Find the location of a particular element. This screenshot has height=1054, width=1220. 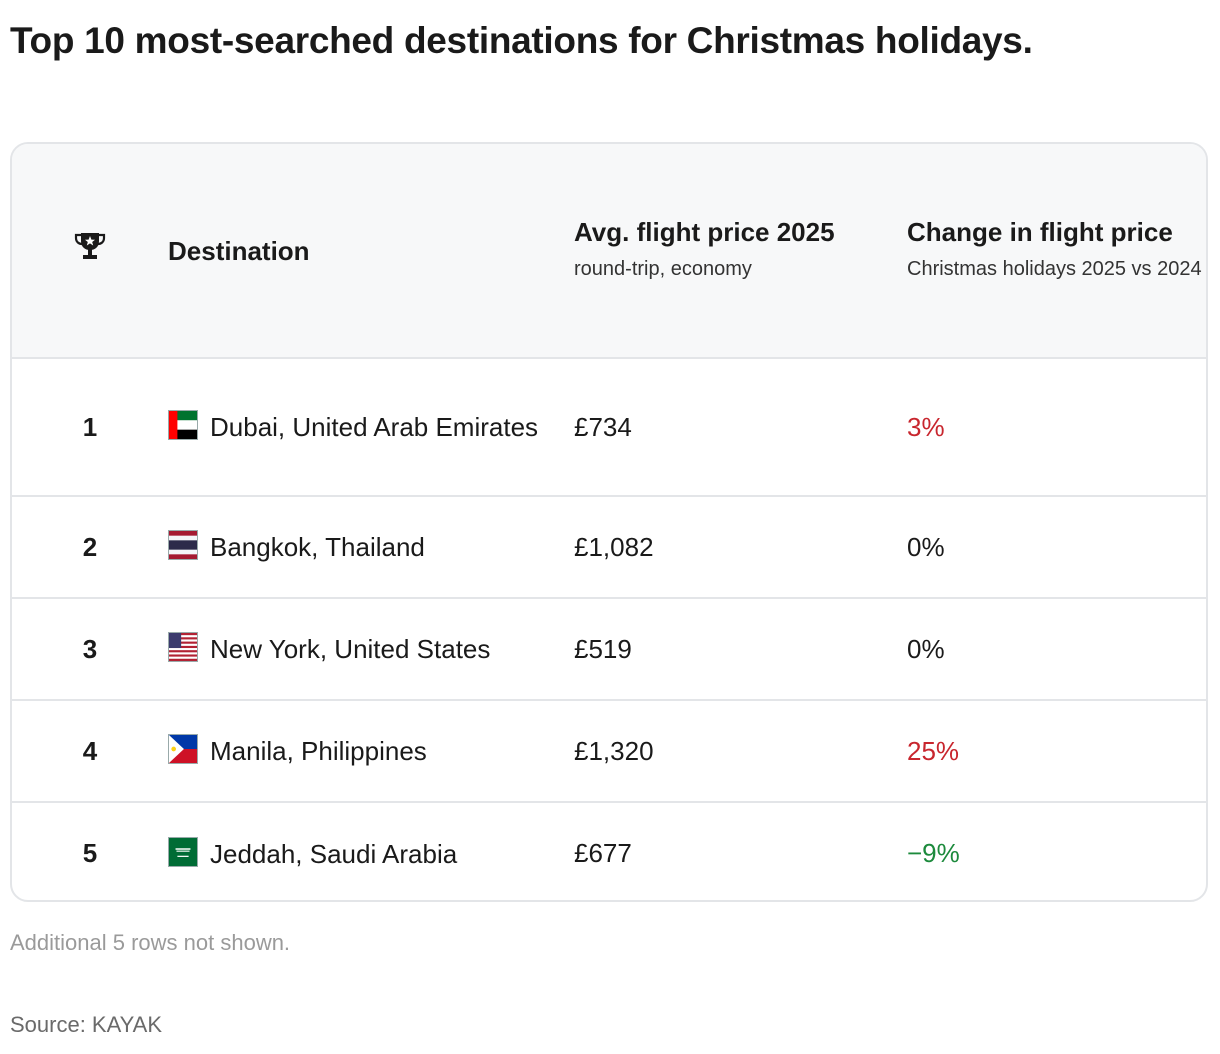

table-row: 3 New Yor is located at coordinates (609, 649).